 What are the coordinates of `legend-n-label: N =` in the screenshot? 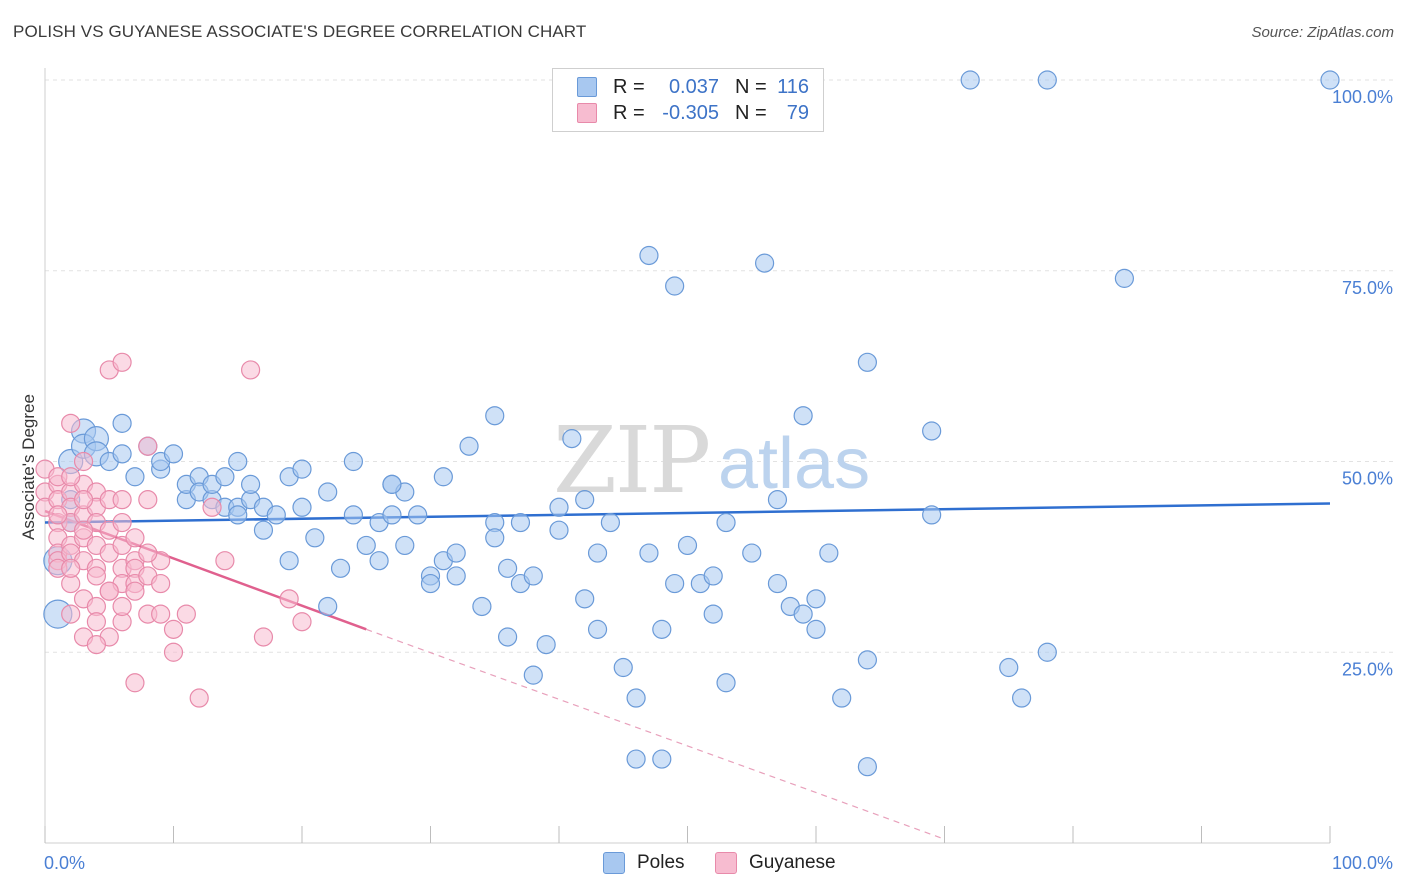 It's located at (751, 112).